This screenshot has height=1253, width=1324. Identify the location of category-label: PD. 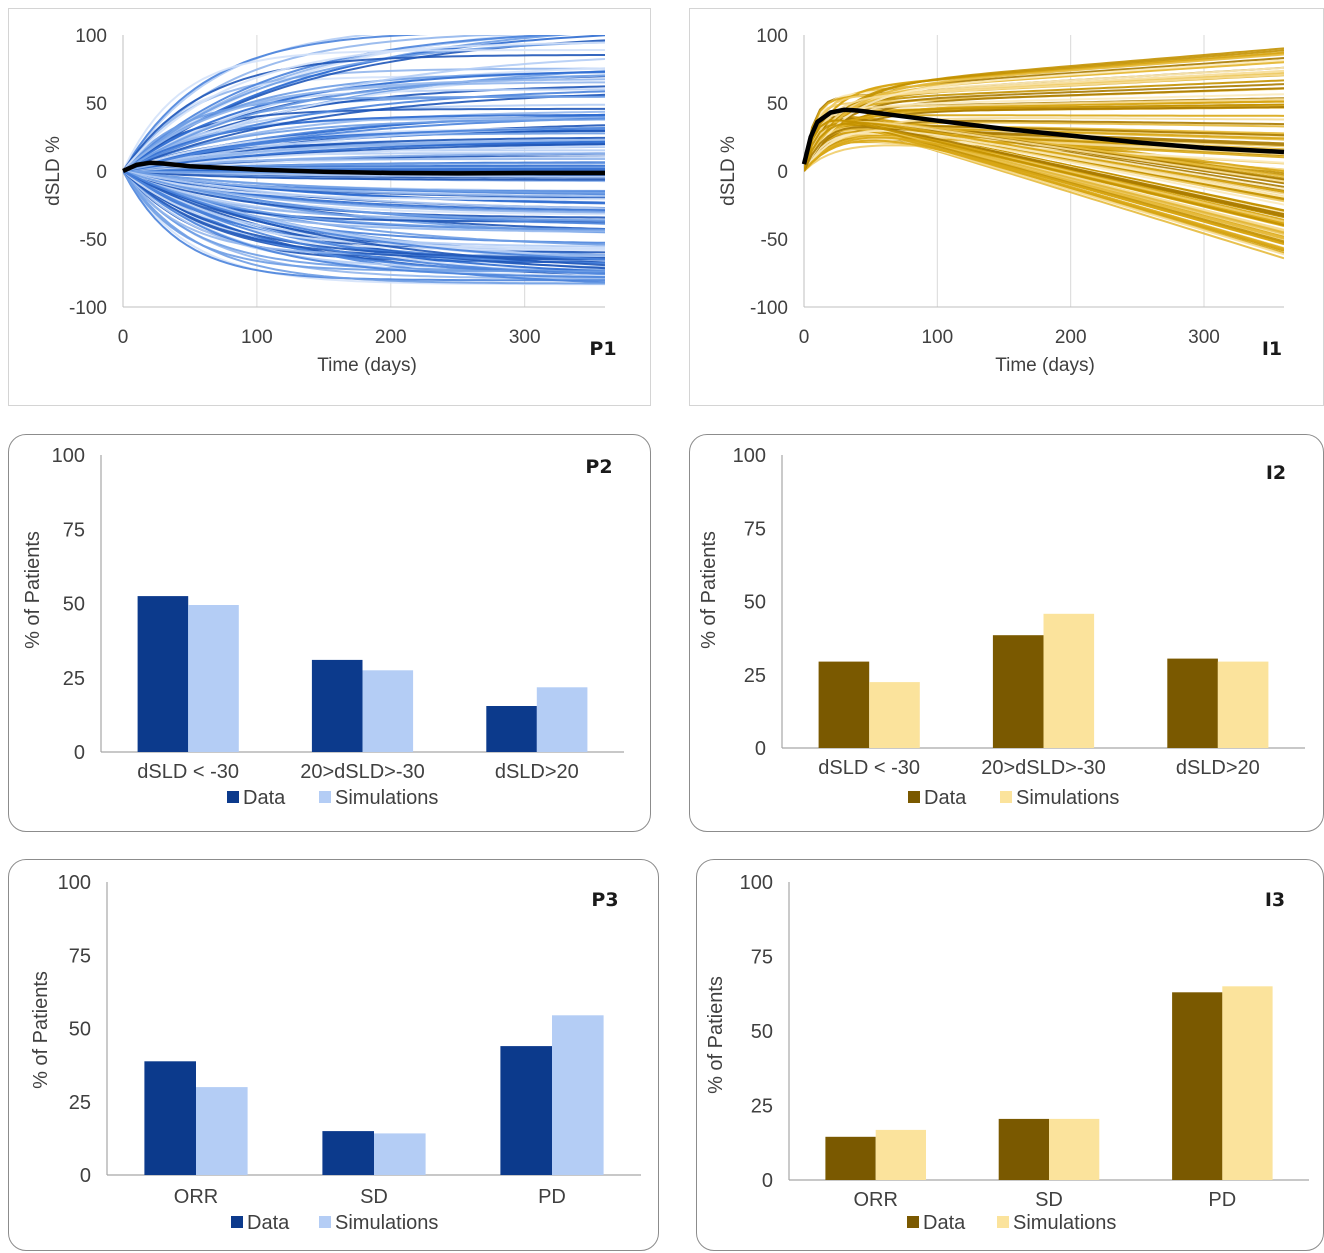
(552, 1197).